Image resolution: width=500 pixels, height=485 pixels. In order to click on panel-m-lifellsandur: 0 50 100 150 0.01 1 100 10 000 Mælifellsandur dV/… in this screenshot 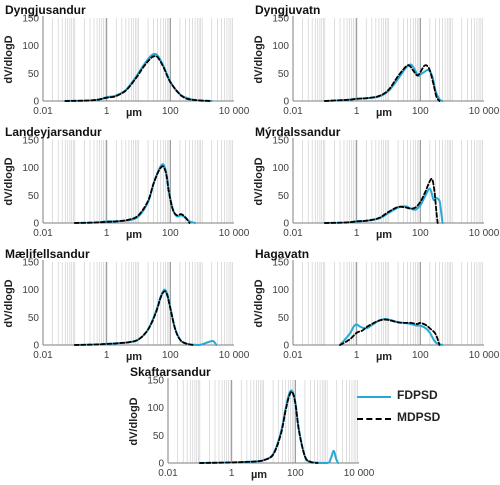, I will do `click(126, 305)`.